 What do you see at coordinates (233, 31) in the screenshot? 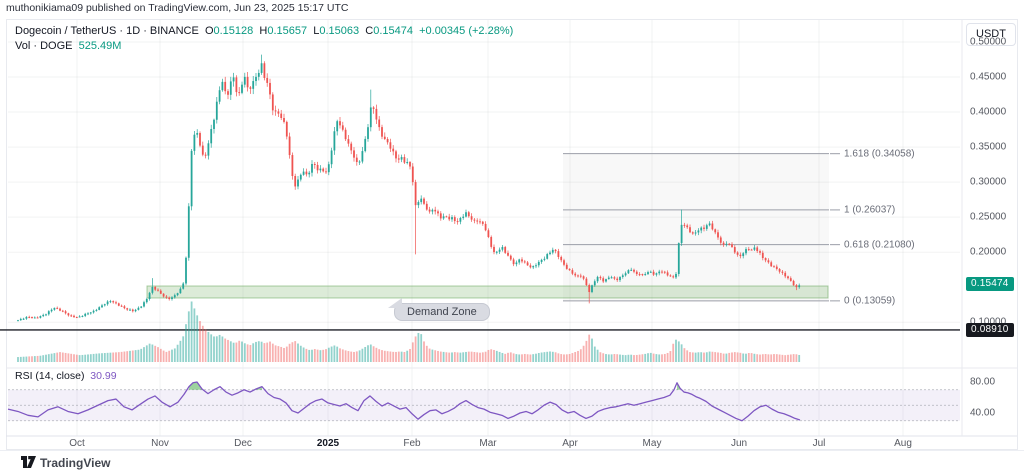
I see `open-value: 0.15128` at bounding box center [233, 31].